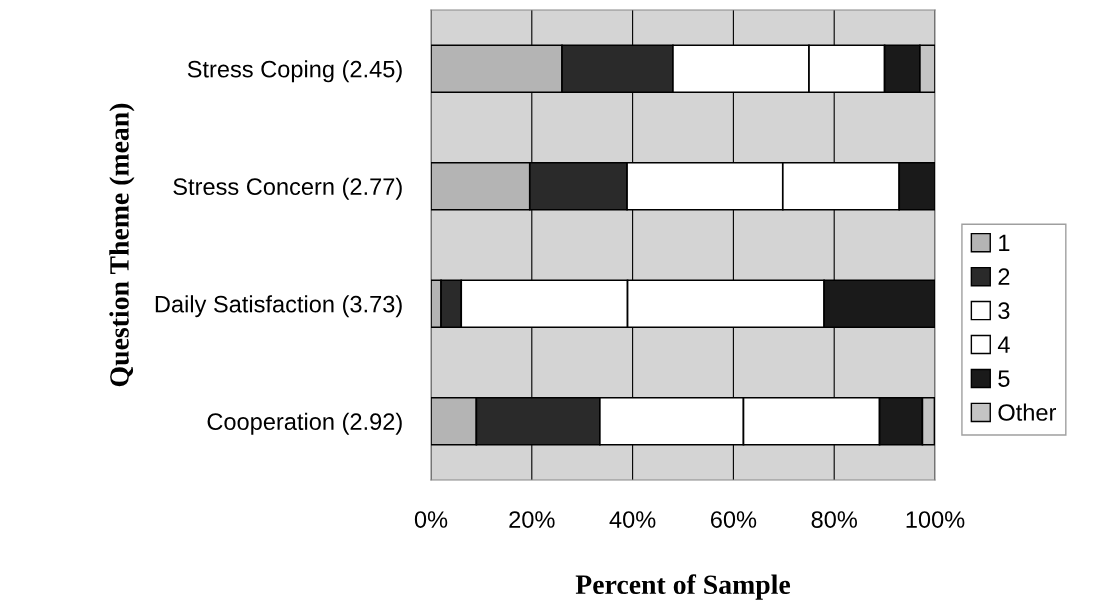 The image size is (1094, 611). Describe the element at coordinates (935, 519) in the screenshot. I see `x-tick-label: 100%` at that location.